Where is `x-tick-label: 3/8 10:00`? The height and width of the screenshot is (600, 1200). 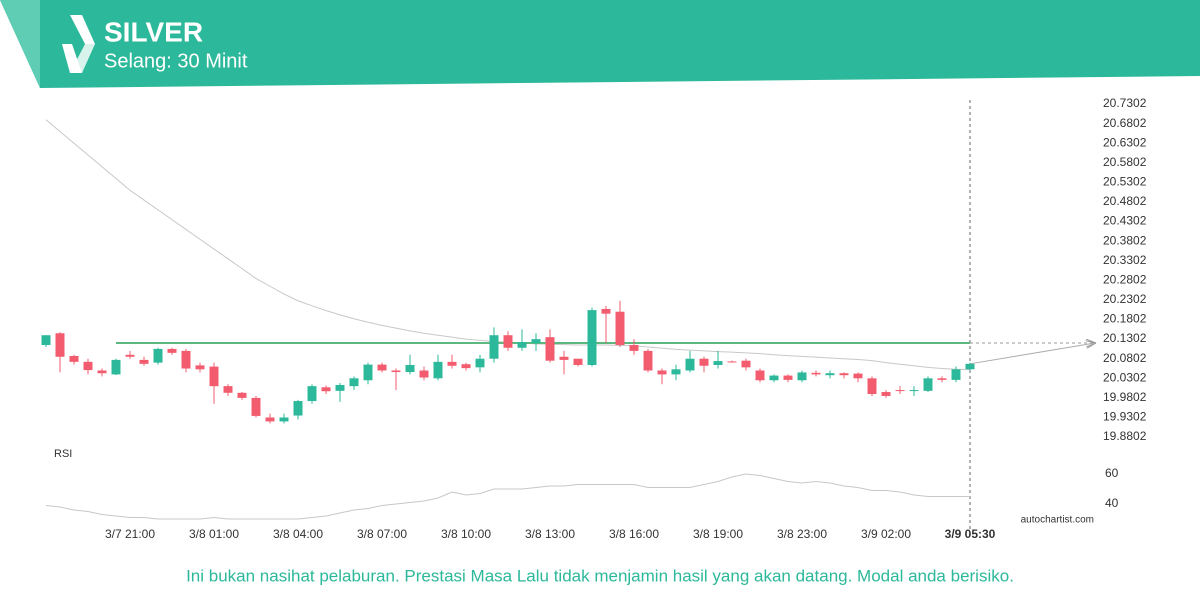 x-tick-label: 3/8 10:00 is located at coordinates (466, 534).